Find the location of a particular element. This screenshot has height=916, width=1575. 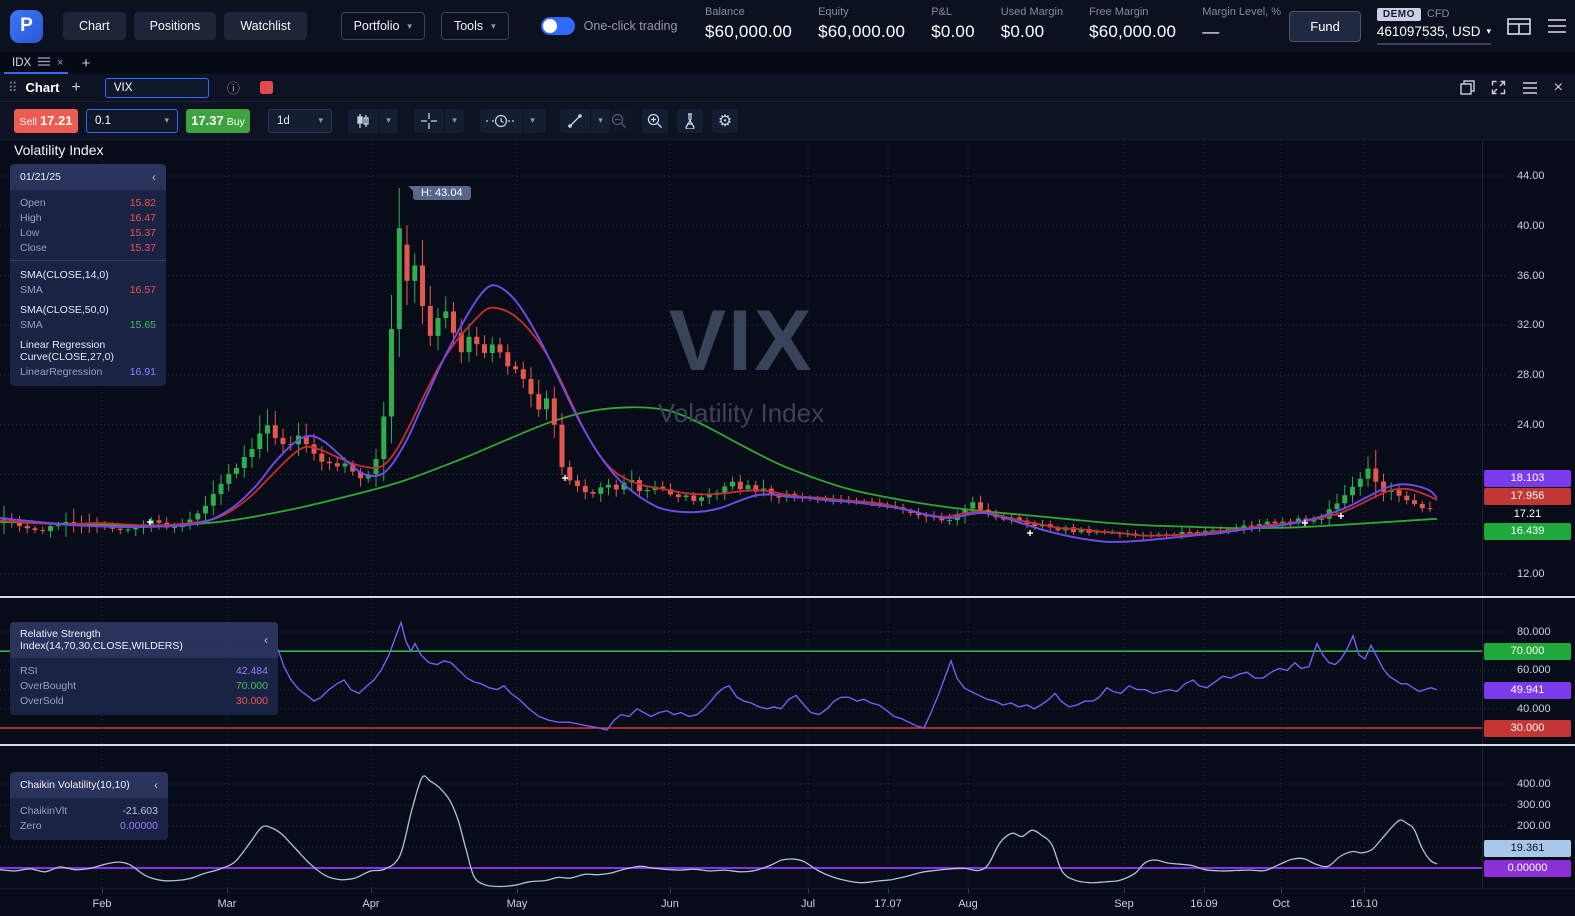

chart-type-dropdown: ▾ is located at coordinates (388, 120).